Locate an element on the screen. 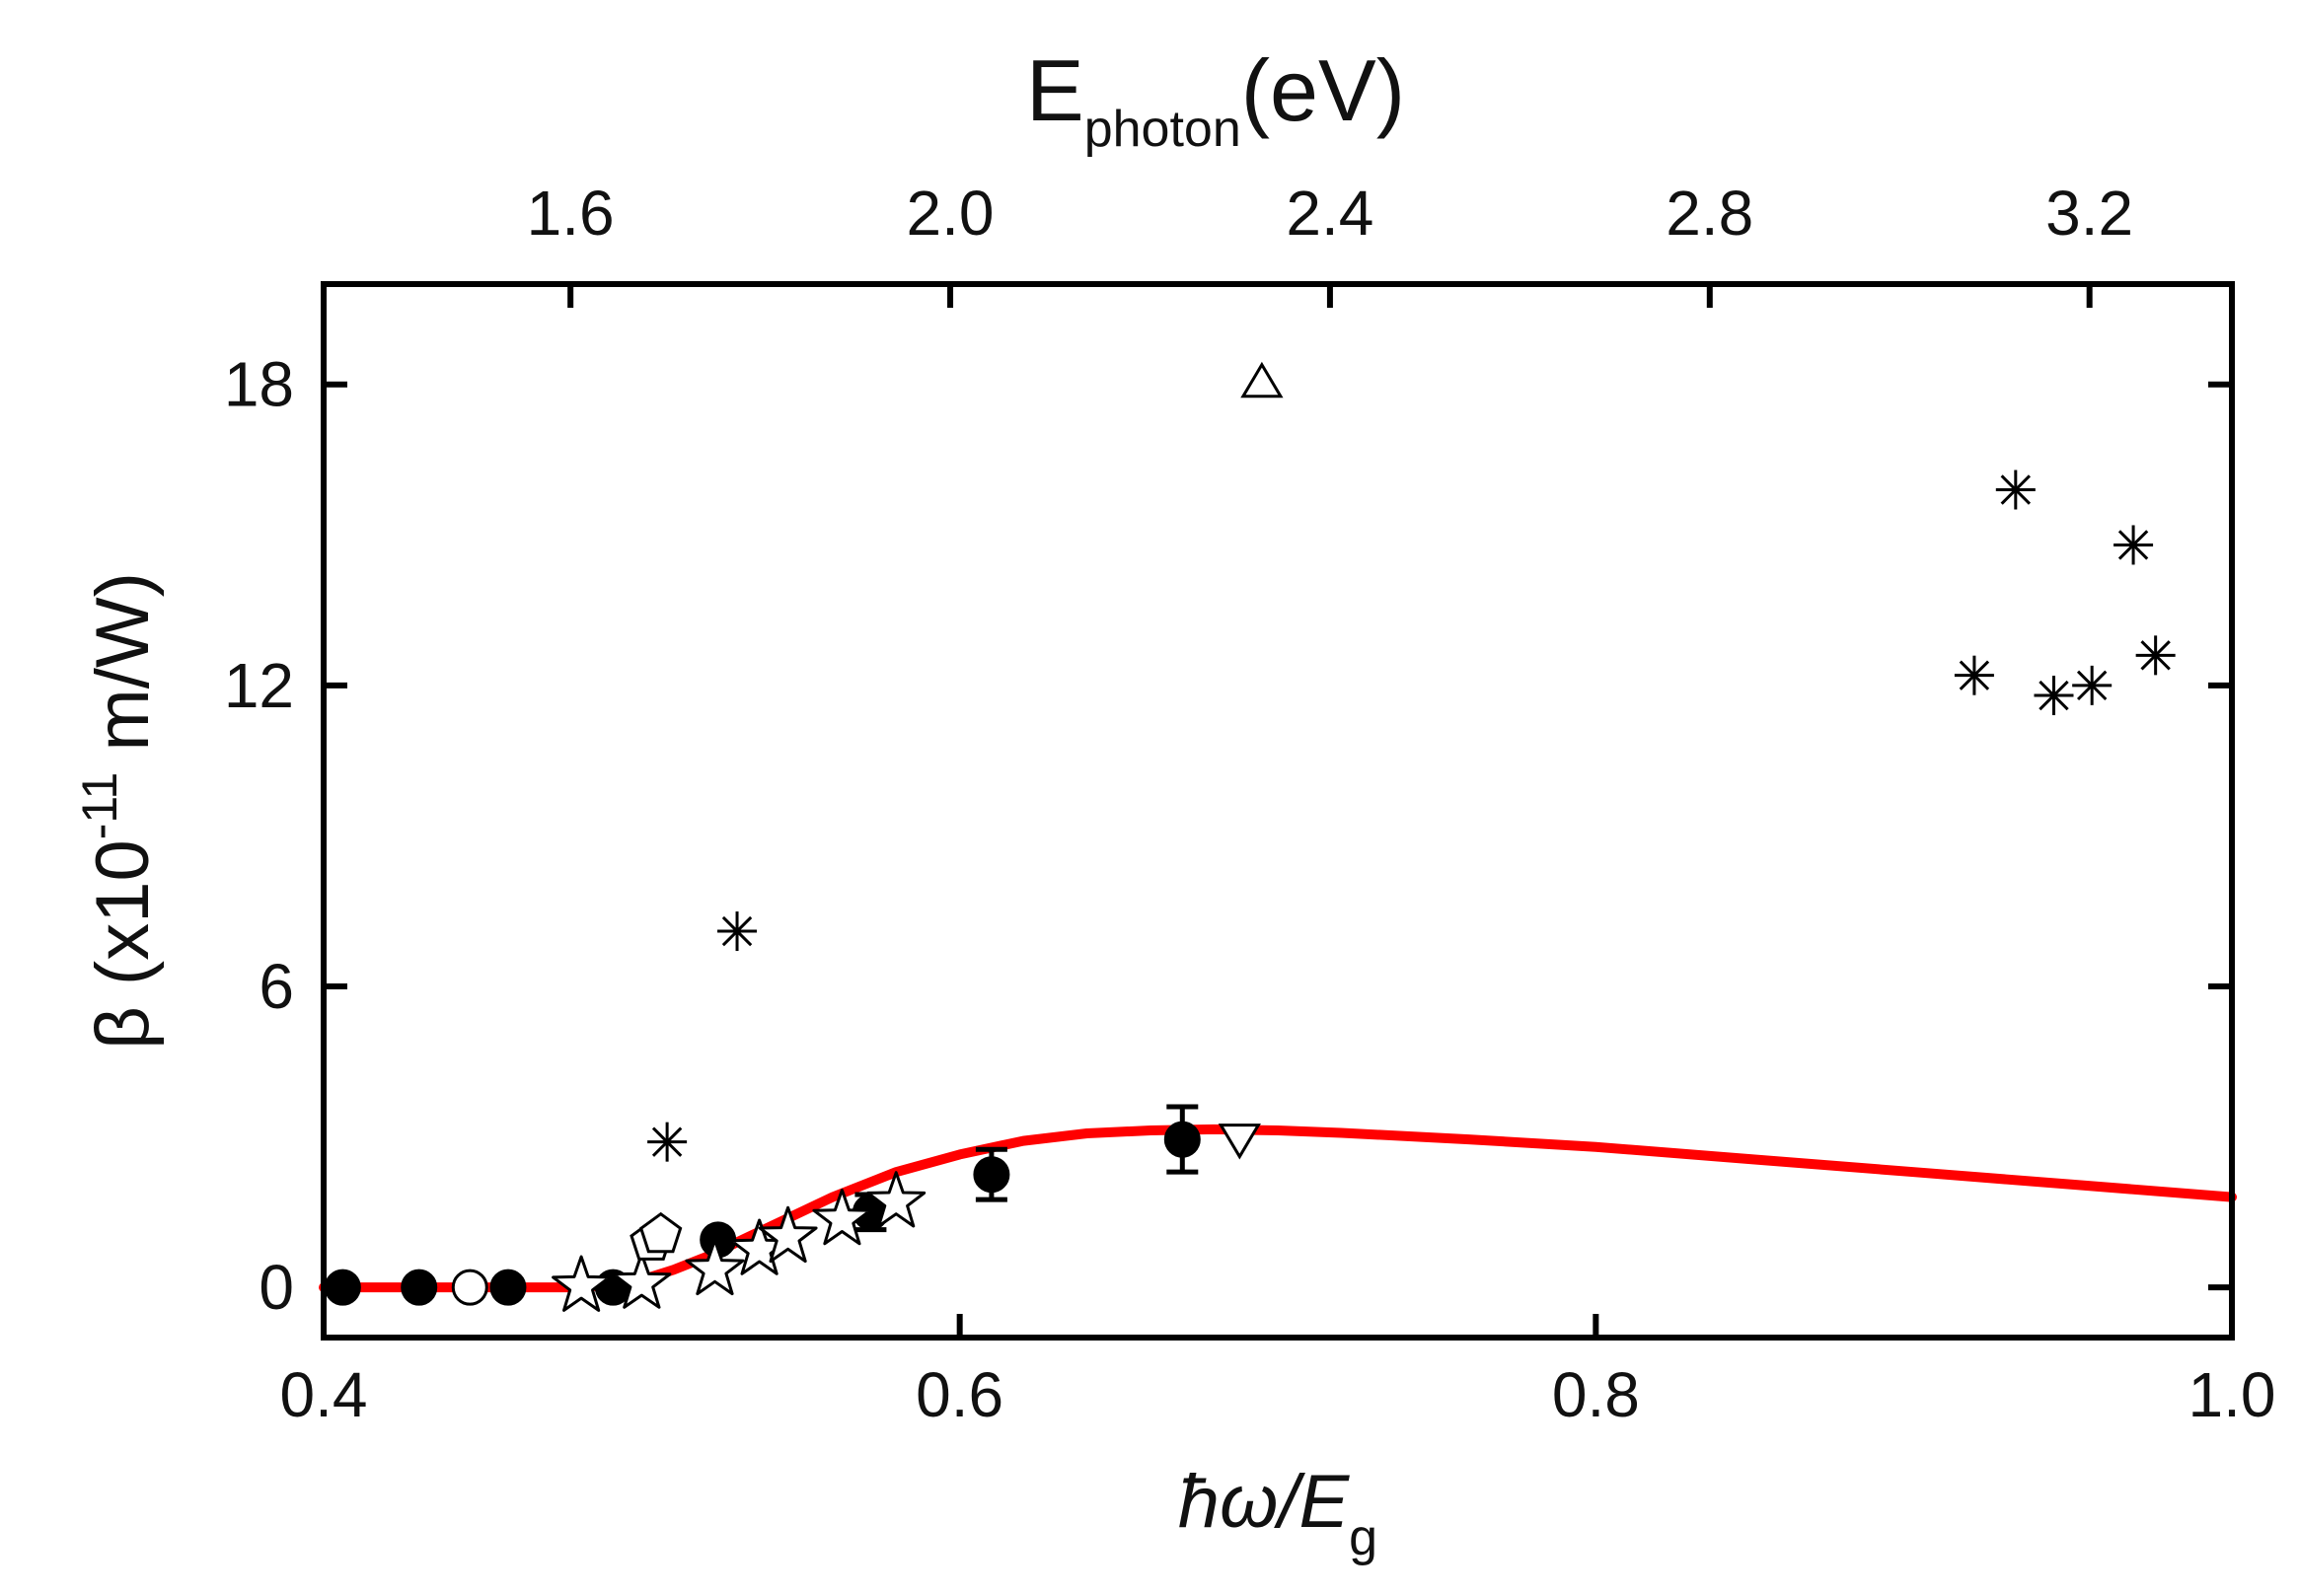 The image size is (2299, 1596). top-tick-label: 1.6 is located at coordinates (571, 213).